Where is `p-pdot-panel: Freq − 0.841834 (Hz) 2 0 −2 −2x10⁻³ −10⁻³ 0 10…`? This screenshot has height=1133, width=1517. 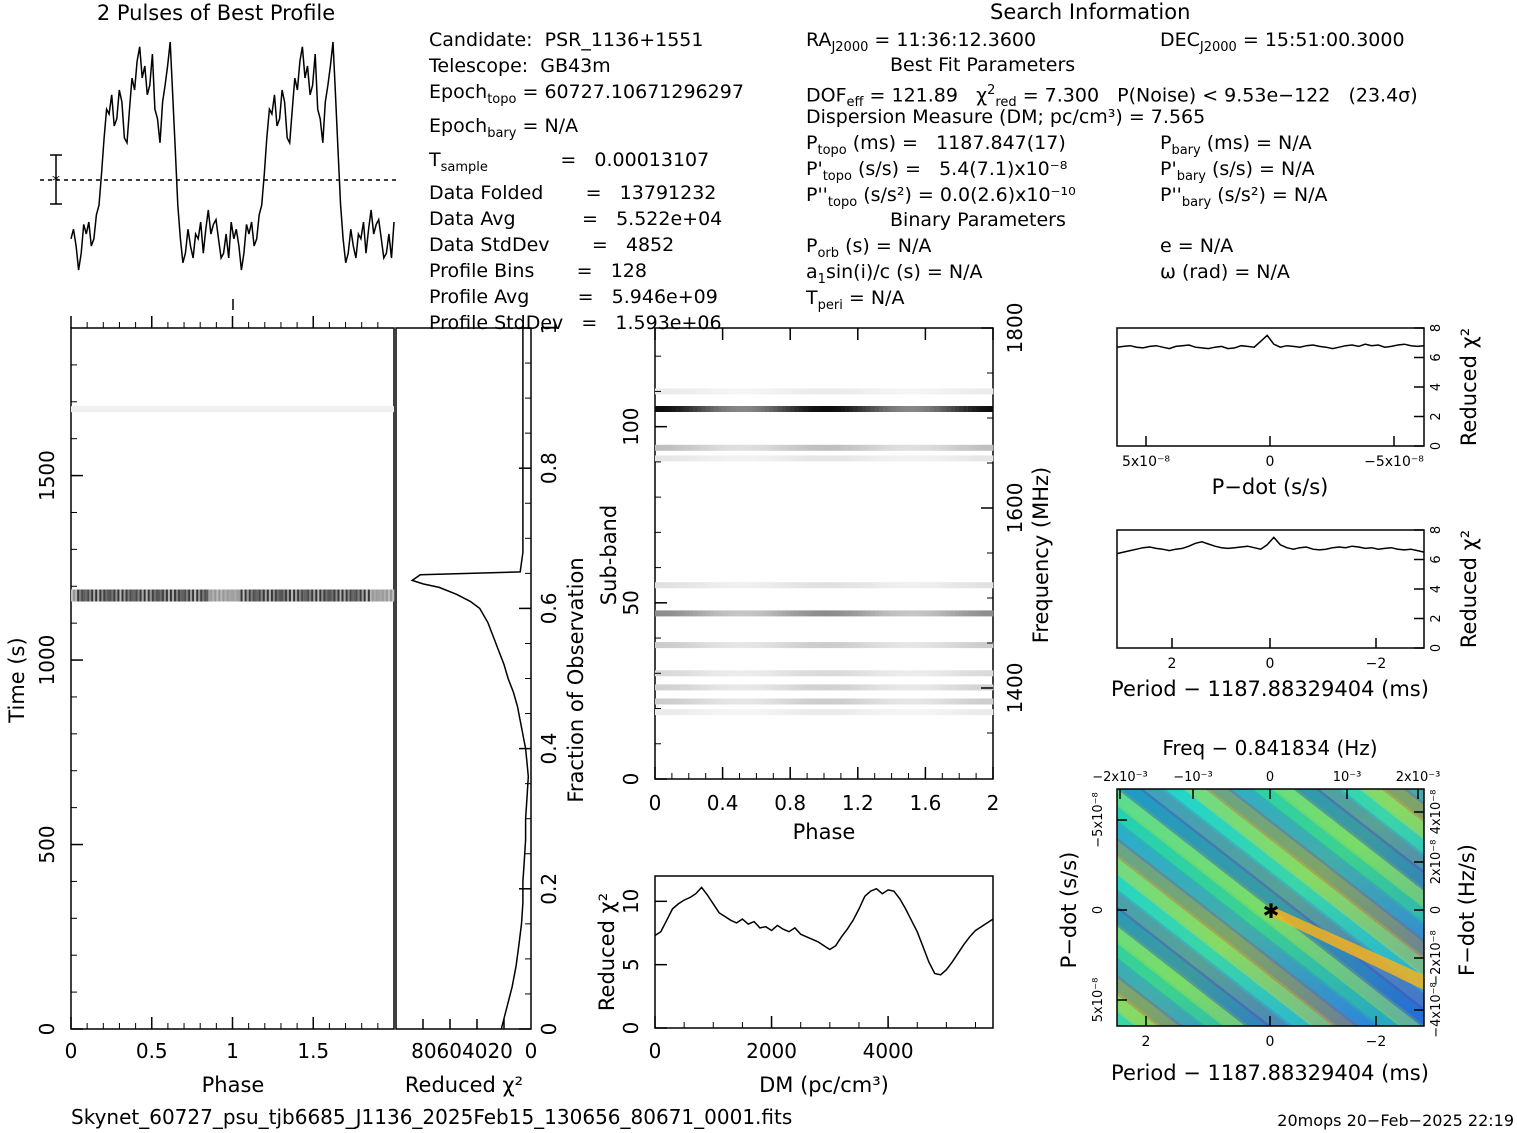
p-pdot-panel: Freq − 0.841834 (Hz) 2 0 −2 −2x10⁻³ −10⁻³ 0 10… is located at coordinates (1268, 910).